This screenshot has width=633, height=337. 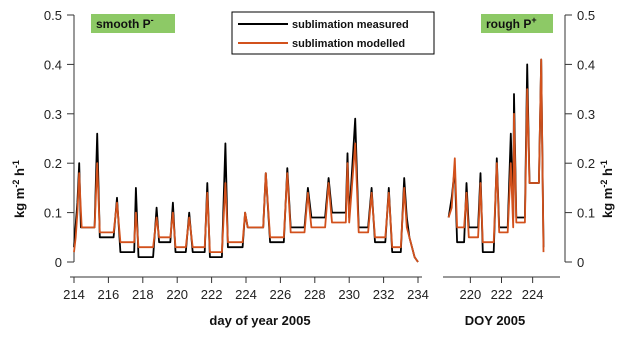 I want to click on right-y-axis-title: kg m-2 h-1, so click(x=607, y=189).